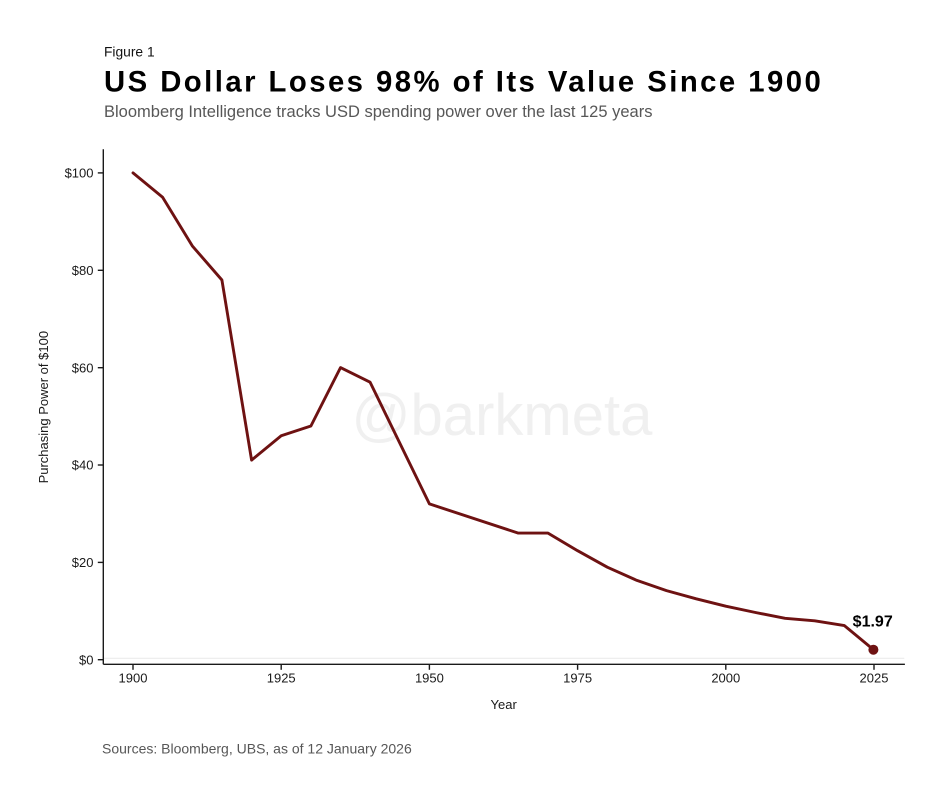 The image size is (940, 788). What do you see at coordinates (429, 678) in the screenshot?
I see `svg-text: 1950` at bounding box center [429, 678].